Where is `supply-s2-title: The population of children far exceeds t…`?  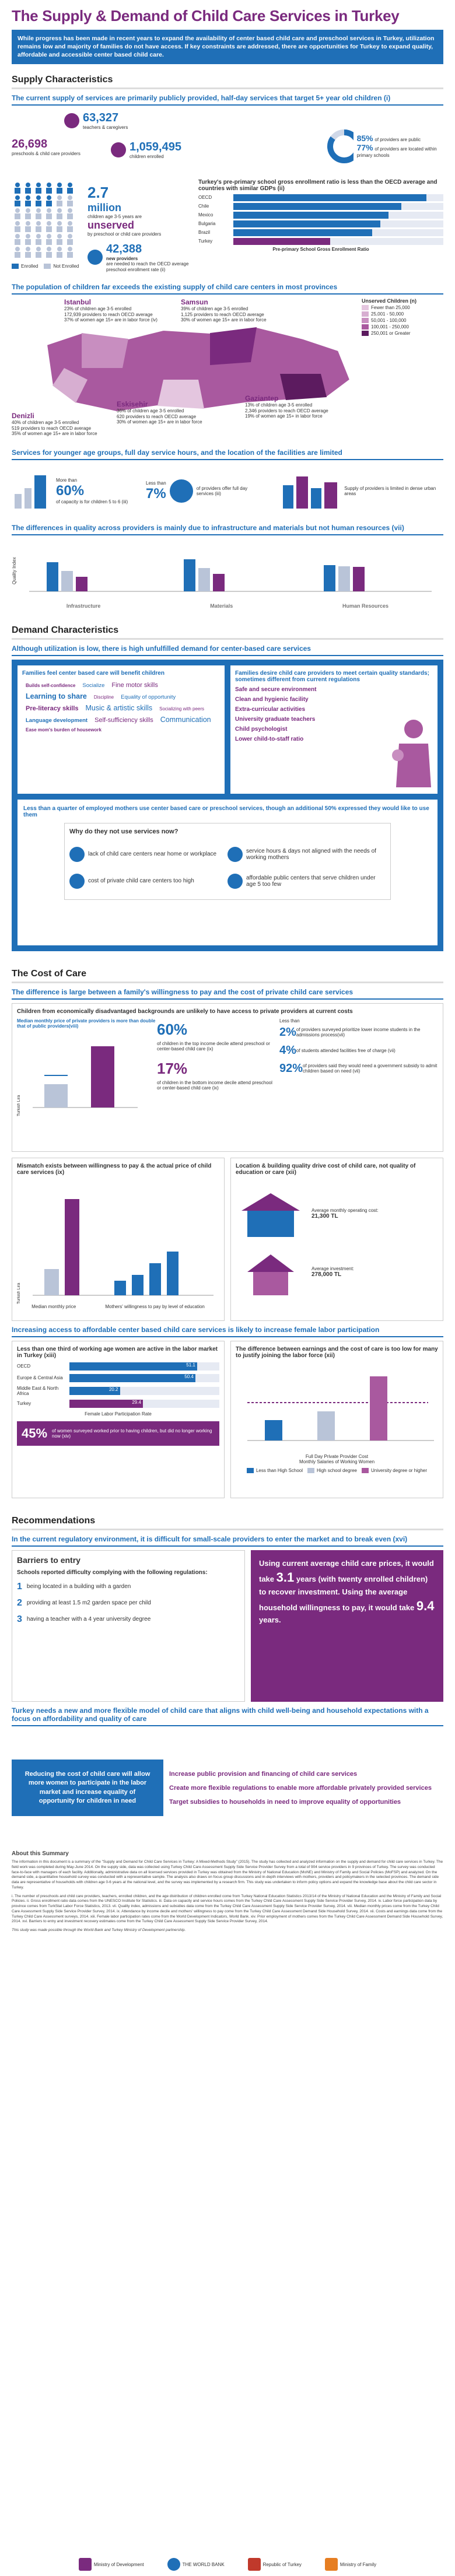
supply-s2-title: The population of children far exceeds t… is located at coordinates (228, 289).